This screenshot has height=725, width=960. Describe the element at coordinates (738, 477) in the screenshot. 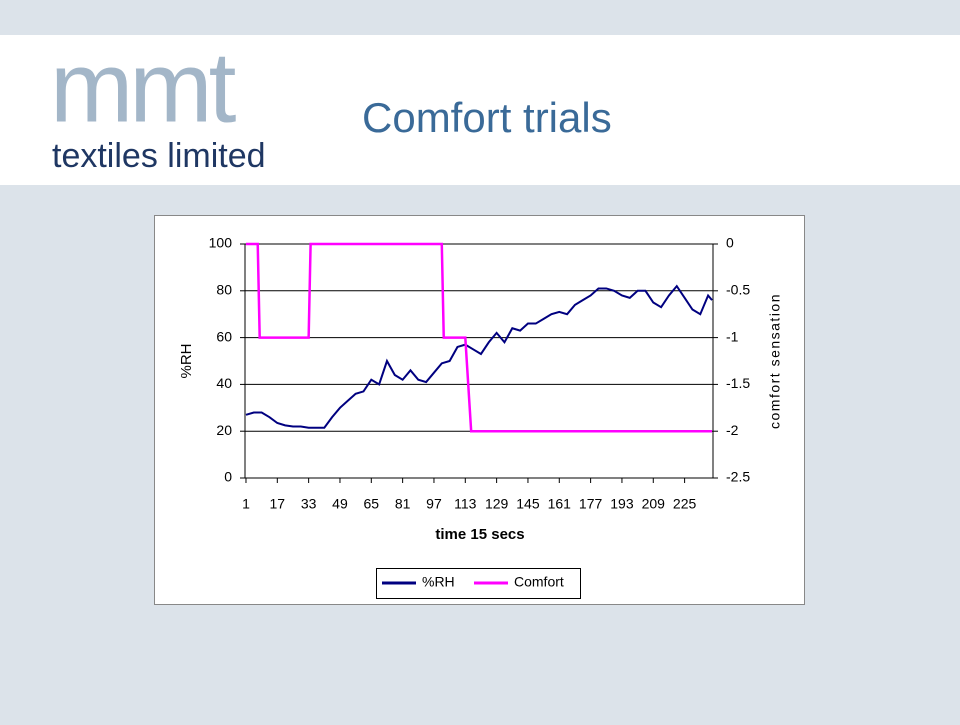

I see `y2-tick-label: -2.5` at that location.